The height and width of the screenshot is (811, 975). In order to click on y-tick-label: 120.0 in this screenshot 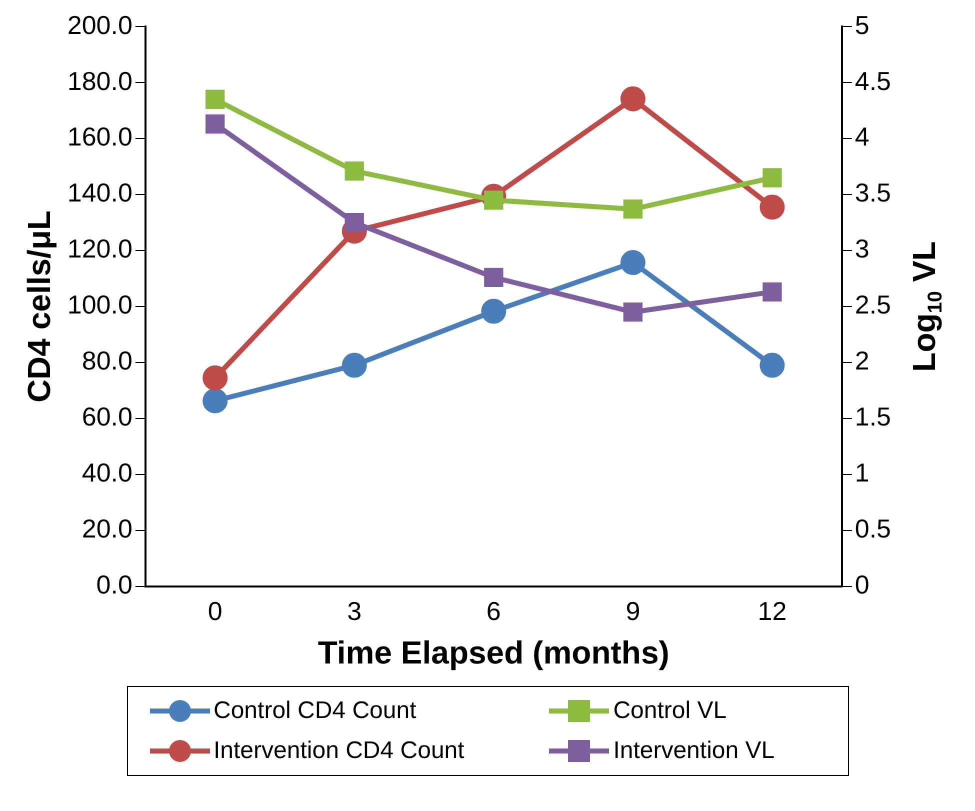, I will do `click(99, 249)`.